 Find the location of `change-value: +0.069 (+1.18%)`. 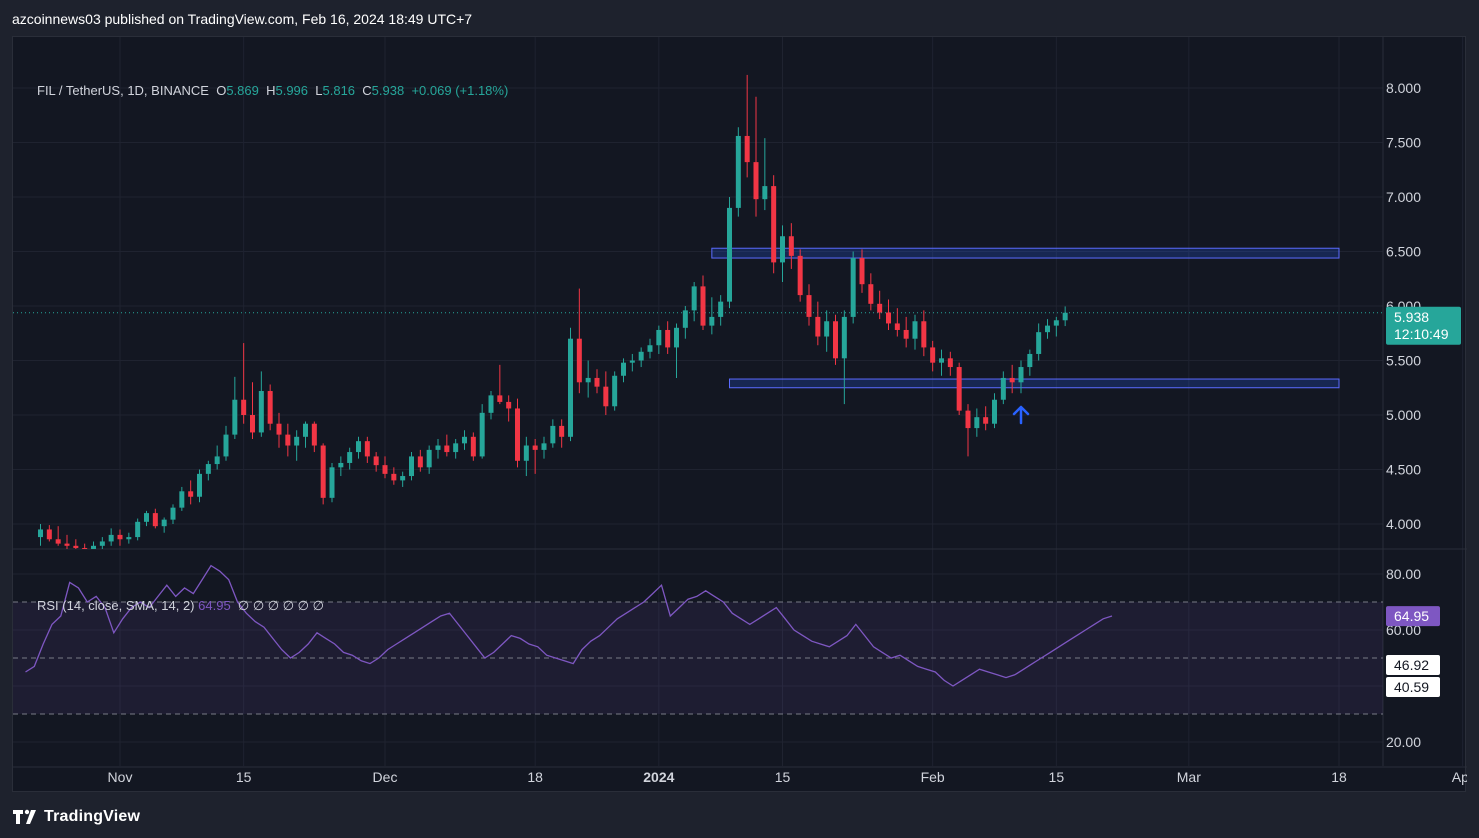

change-value: +0.069 (+1.18%) is located at coordinates (460, 90).